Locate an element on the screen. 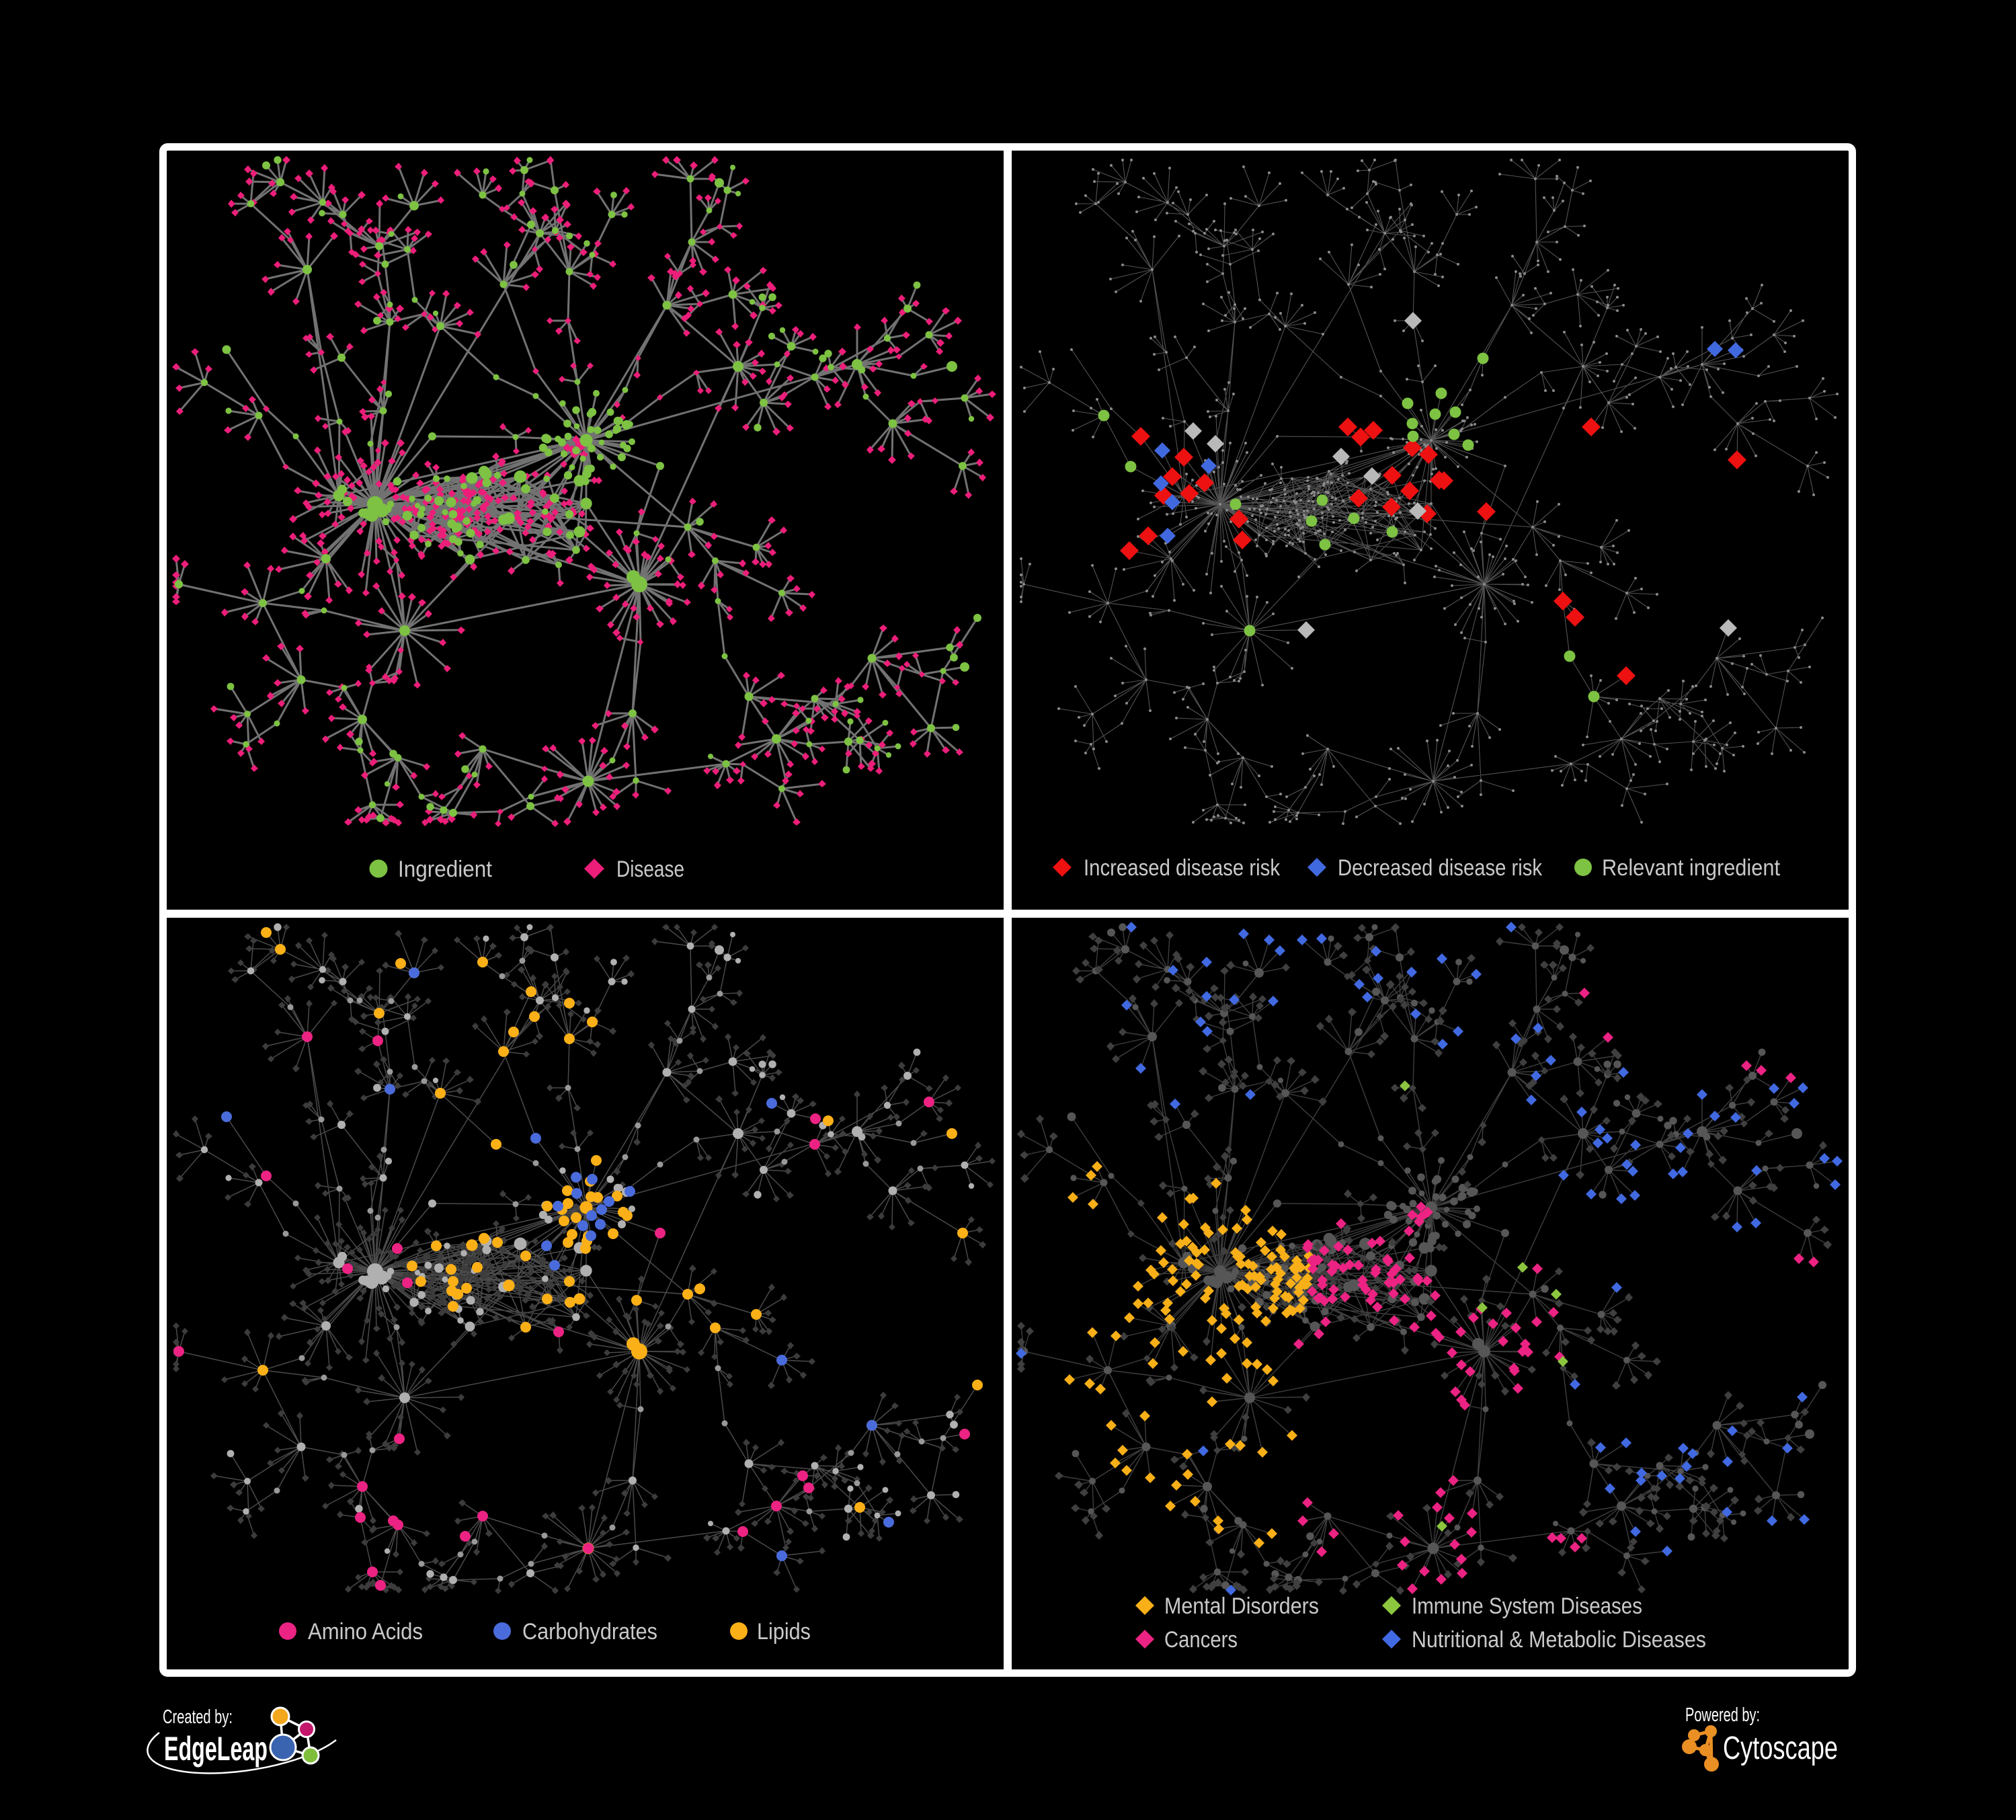 The image size is (2016, 1820). svg-text: Mental Disorders is located at coordinates (1241, 1606).